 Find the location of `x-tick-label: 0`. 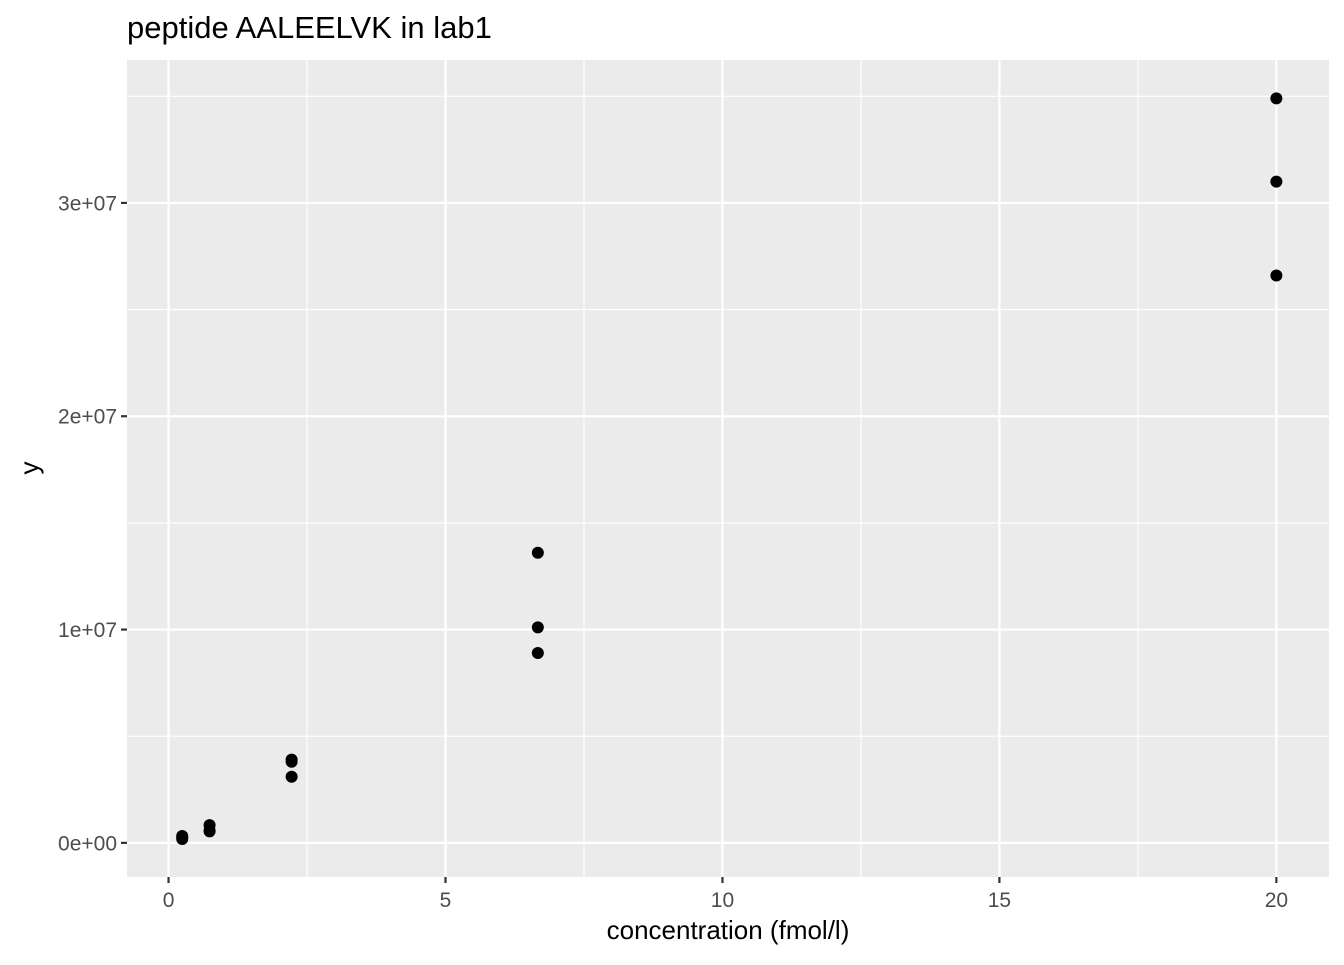

x-tick-label: 0 is located at coordinates (169, 900).